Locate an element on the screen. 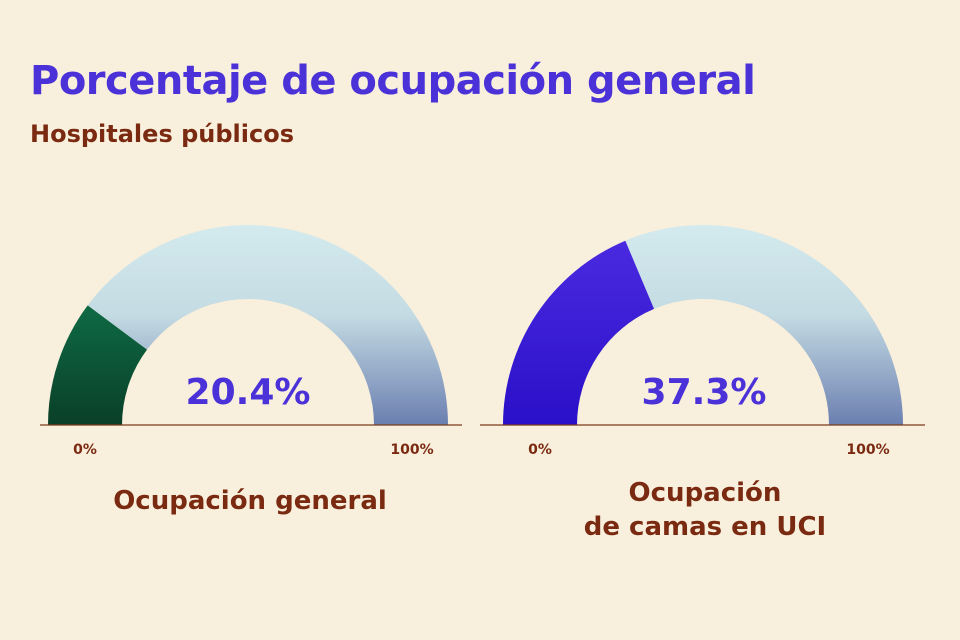  chart-title: Porcentaje de ocupación general is located at coordinates (393, 81).